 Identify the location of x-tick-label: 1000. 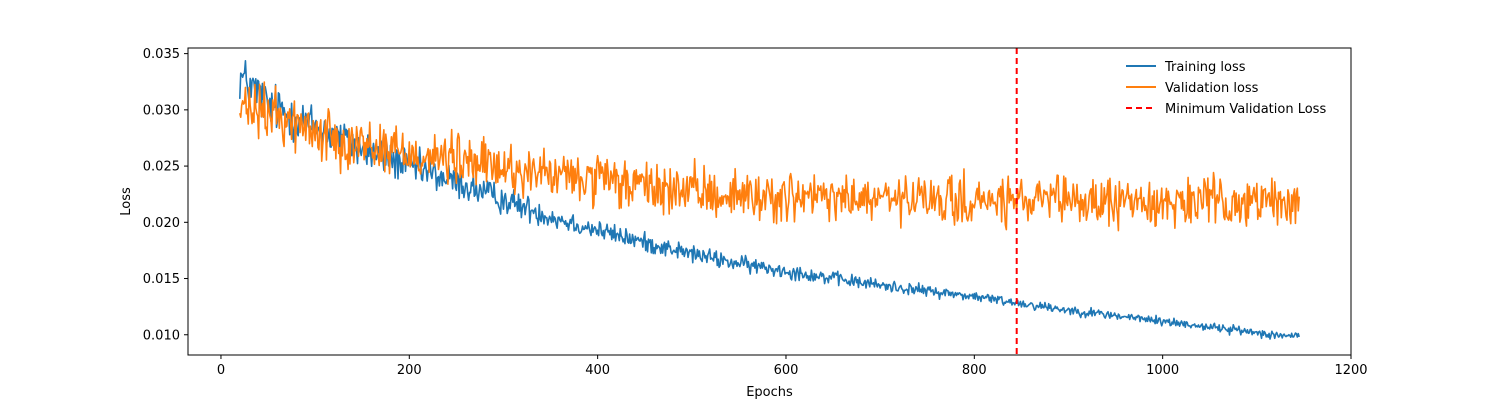
(1162, 370).